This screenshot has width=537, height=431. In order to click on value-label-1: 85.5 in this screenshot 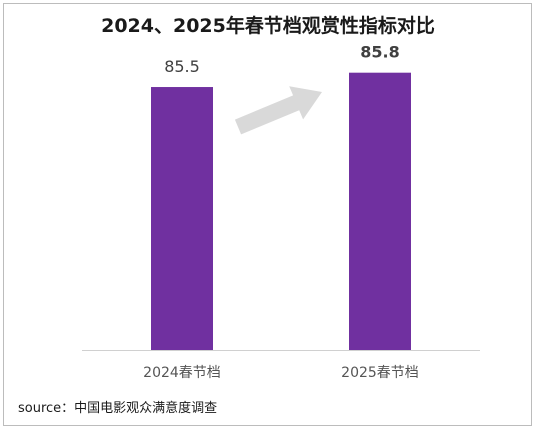, I will do `click(182, 66)`.